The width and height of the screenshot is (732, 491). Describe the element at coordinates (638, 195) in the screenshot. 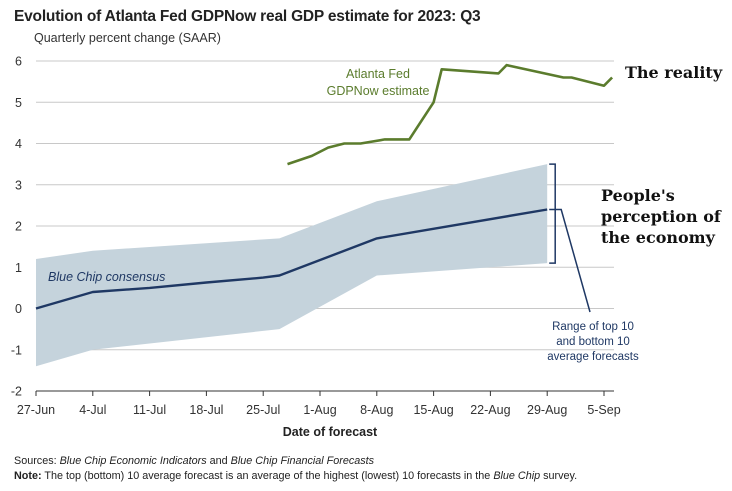

I see `perception-label-line: People's` at that location.